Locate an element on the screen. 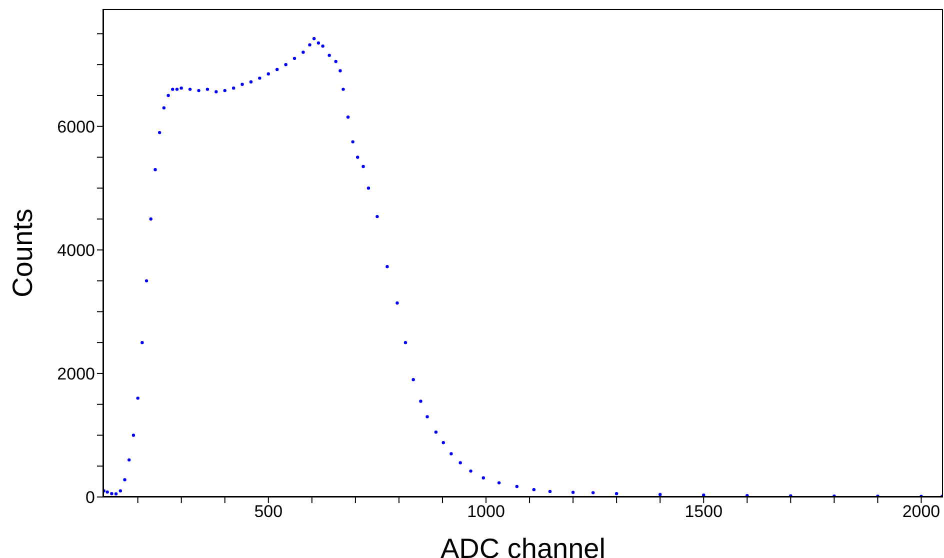 The height and width of the screenshot is (558, 944). x-axis-title: ADC channel is located at coordinates (523, 545).